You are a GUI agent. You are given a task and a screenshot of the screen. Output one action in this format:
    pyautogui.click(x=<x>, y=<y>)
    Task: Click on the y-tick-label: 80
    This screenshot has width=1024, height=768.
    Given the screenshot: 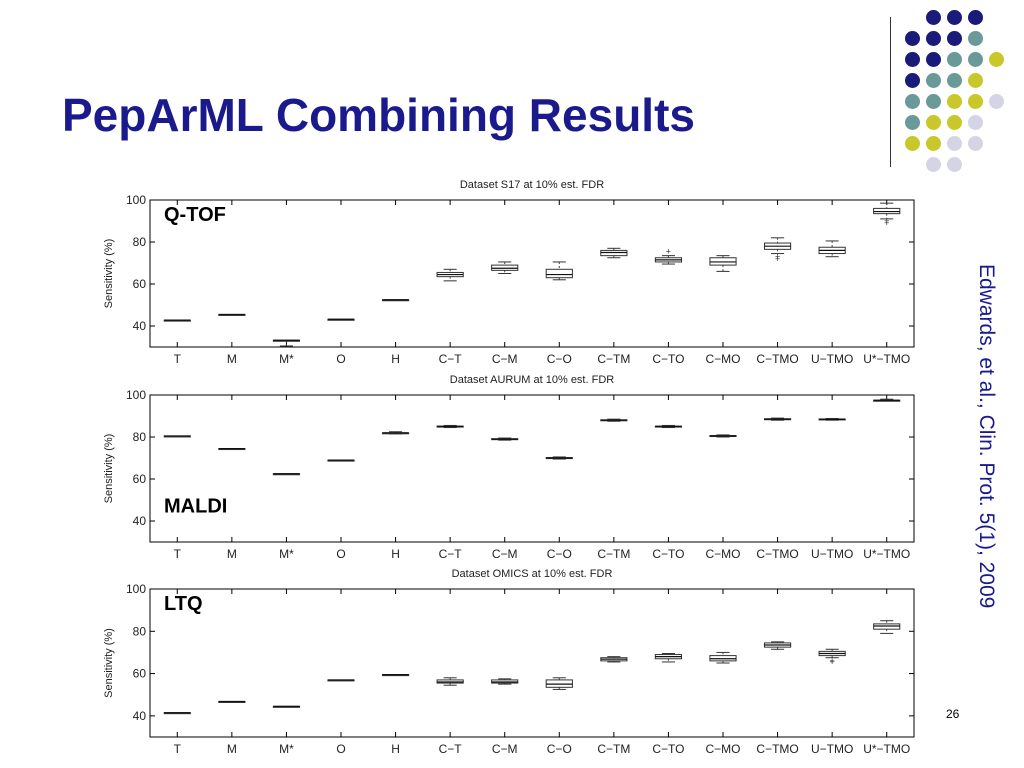 What is the action you would take?
    pyautogui.click(x=140, y=437)
    